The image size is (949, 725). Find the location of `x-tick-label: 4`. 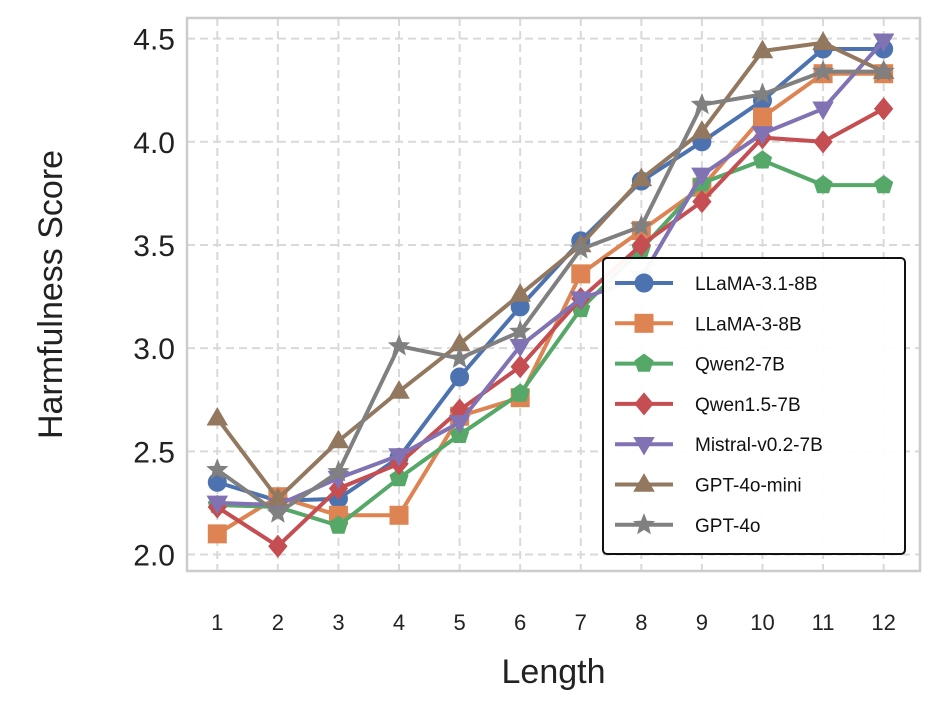

x-tick-label: 4 is located at coordinates (399, 622).